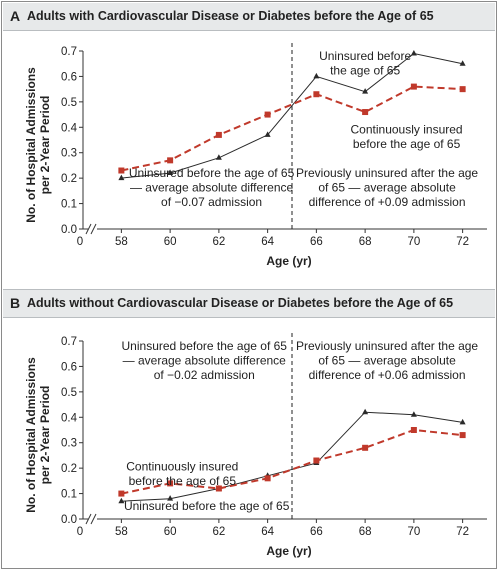  Describe the element at coordinates (15, 16) in the screenshot. I see `panel-a-letter: A` at that location.